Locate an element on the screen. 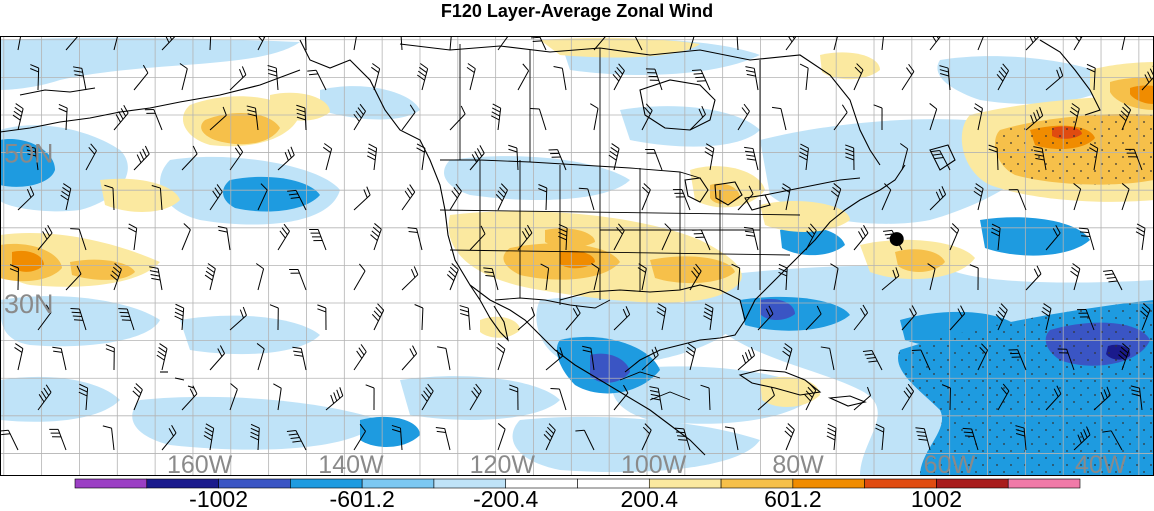 The height and width of the screenshot is (511, 1154). lon-label-160w: 160W is located at coordinates (200, 465).